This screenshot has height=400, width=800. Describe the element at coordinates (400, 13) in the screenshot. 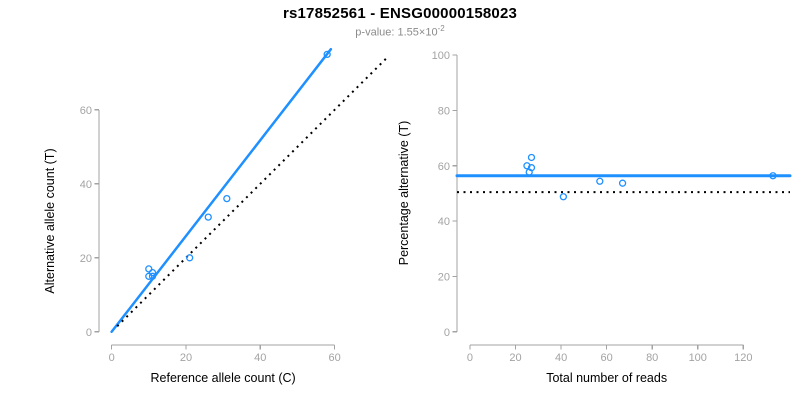

I see `page-title: rs17852561 - ENSG00000158023` at that location.